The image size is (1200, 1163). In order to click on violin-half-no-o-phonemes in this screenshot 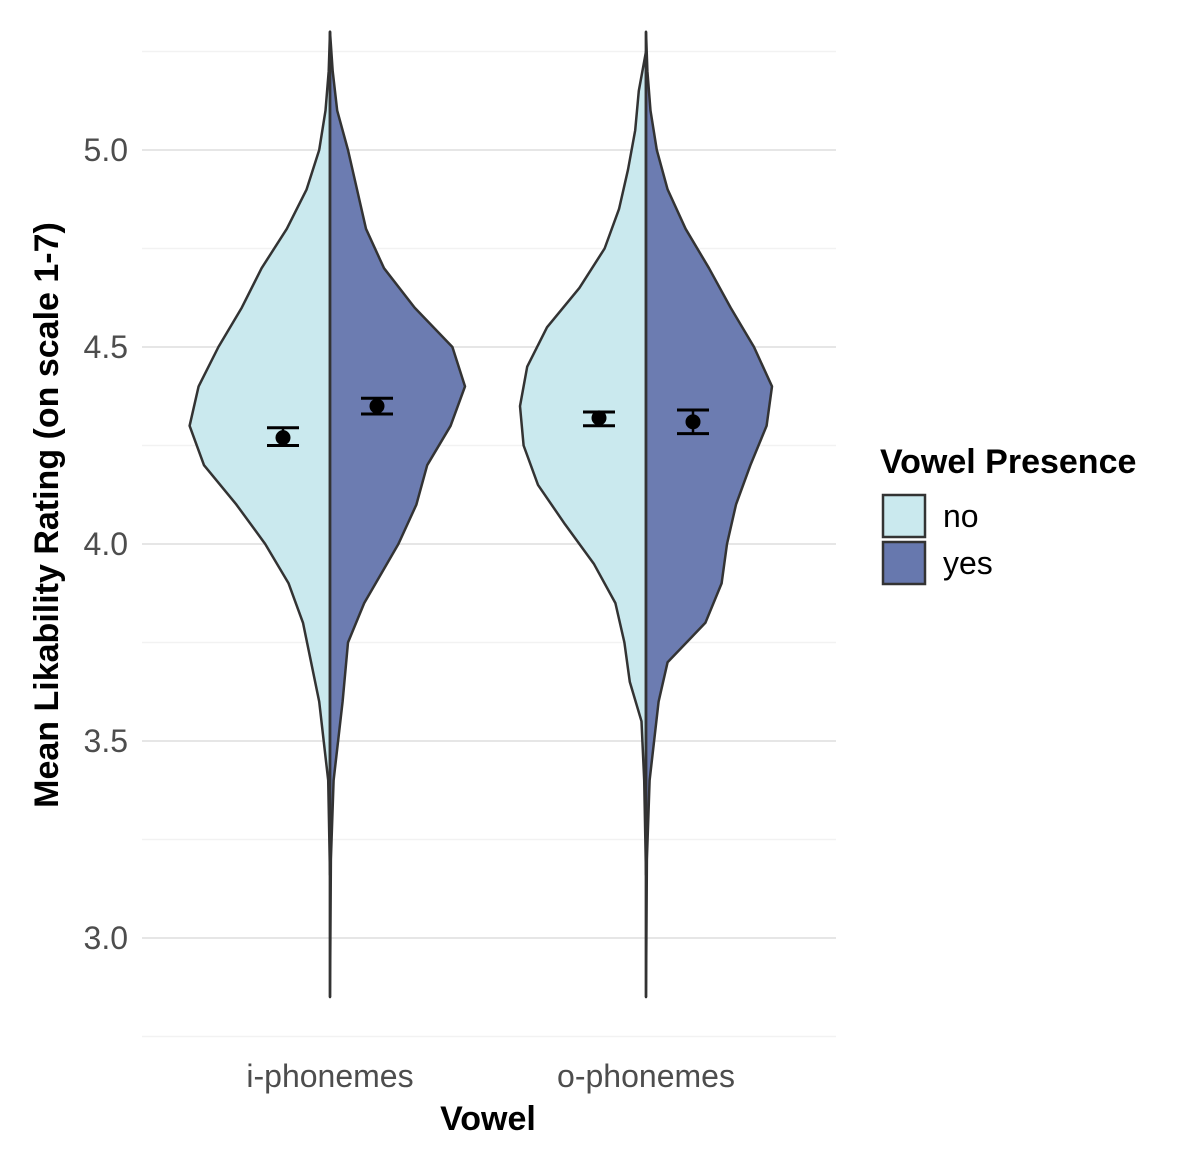, I will do `click(583, 463)`.